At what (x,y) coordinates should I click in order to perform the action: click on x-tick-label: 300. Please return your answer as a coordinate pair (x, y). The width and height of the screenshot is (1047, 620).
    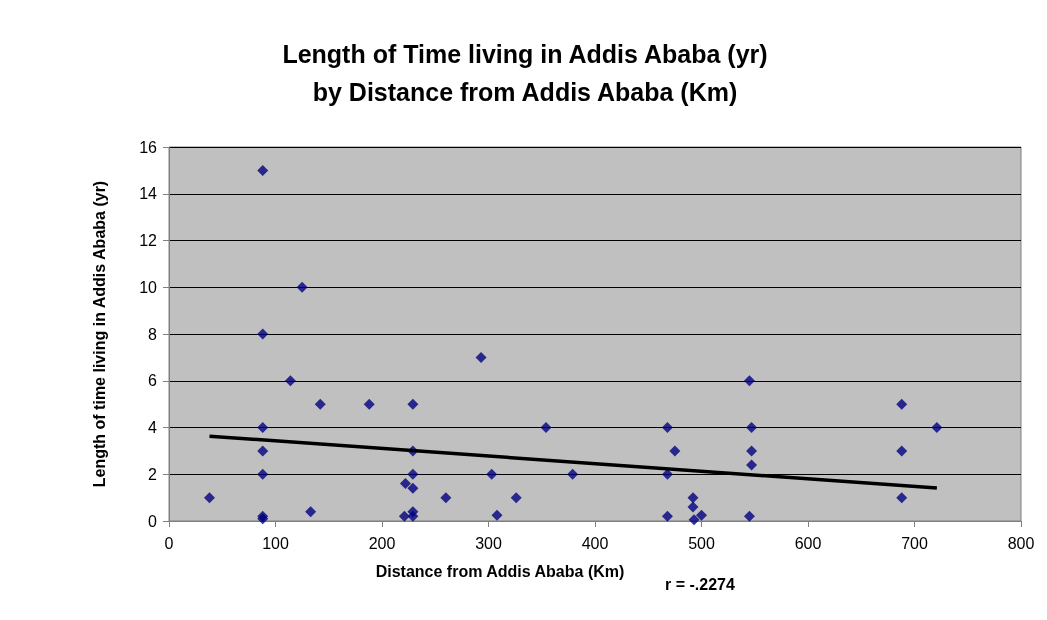
    Looking at the image, I should click on (488, 543).